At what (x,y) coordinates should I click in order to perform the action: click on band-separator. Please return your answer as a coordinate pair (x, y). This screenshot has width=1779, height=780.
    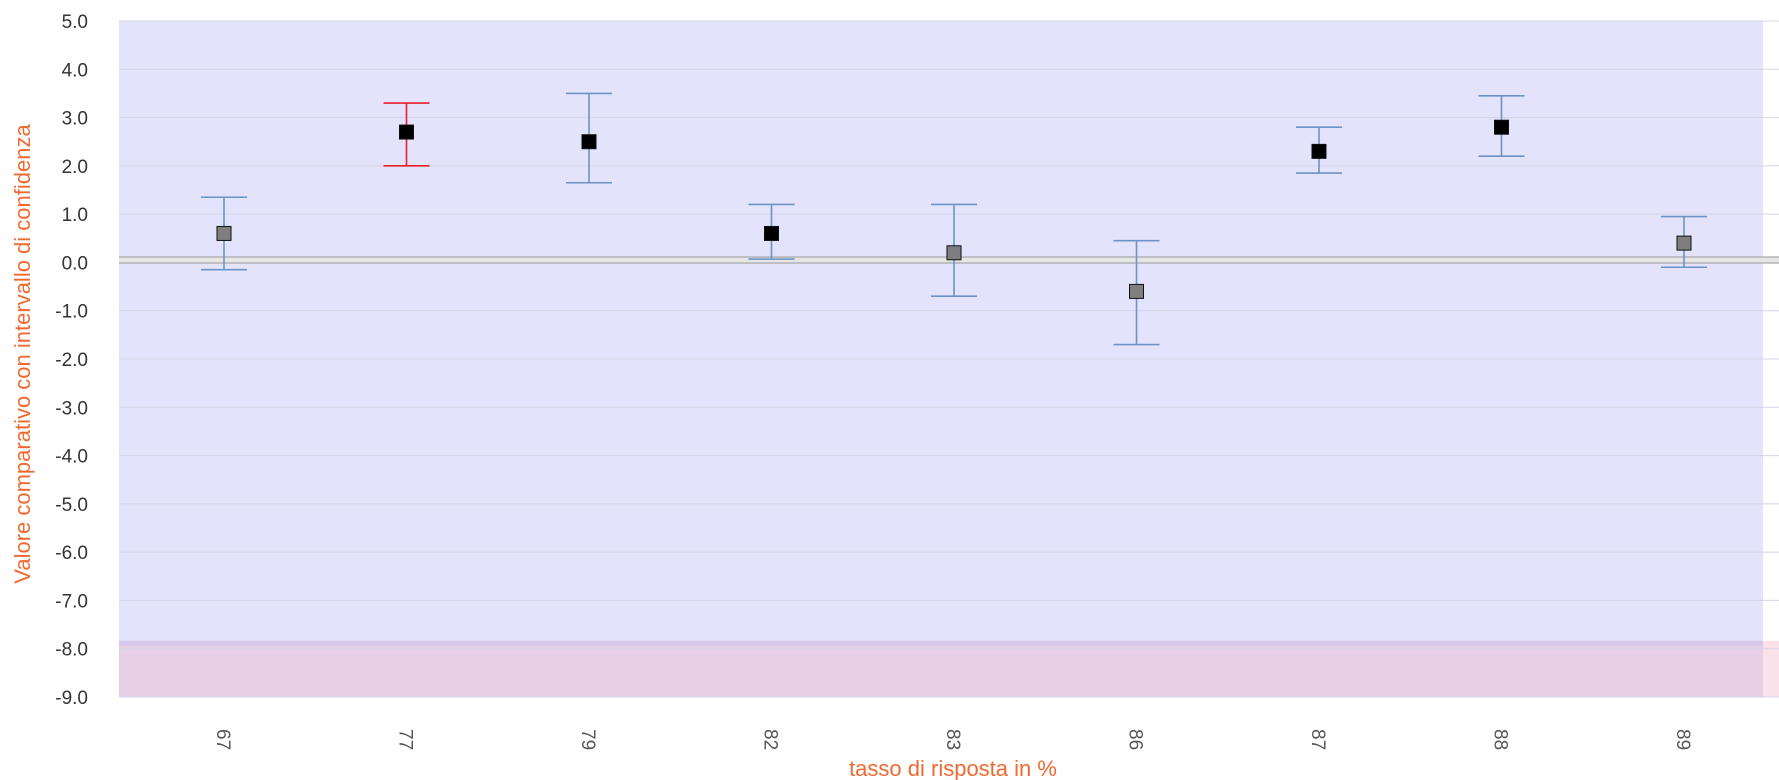
    Looking at the image, I should click on (941, 643).